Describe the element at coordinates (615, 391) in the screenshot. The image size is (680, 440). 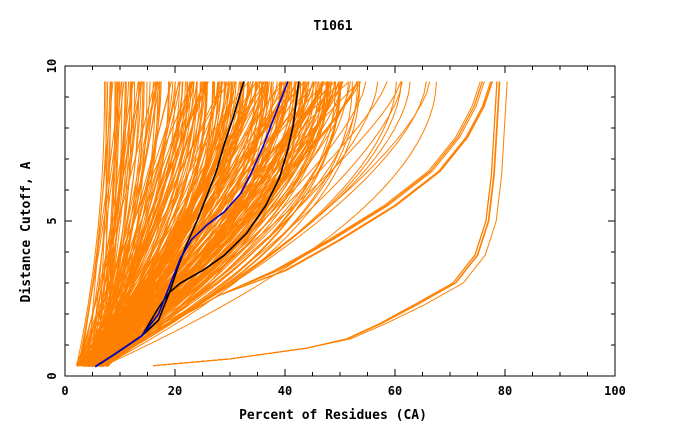
I see `x-tick-label: 100` at that location.